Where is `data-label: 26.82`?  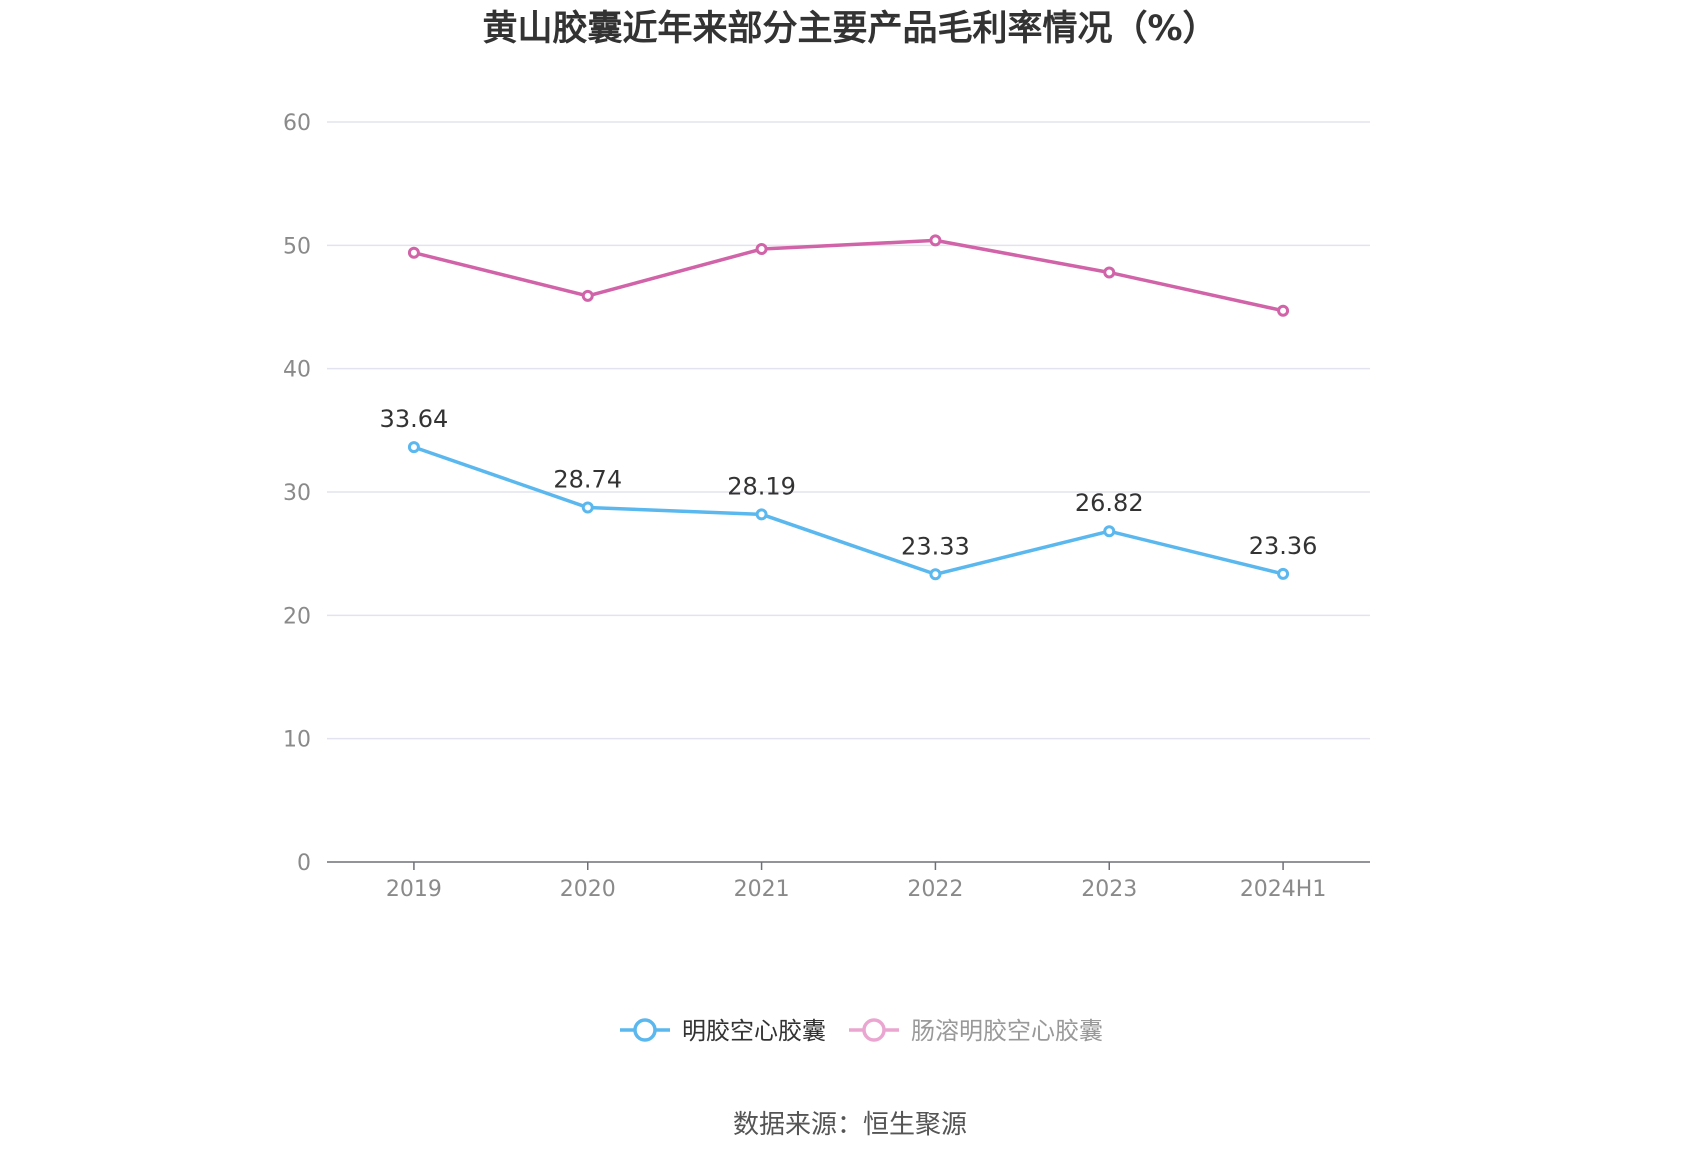
data-label: 26.82 is located at coordinates (1109, 503).